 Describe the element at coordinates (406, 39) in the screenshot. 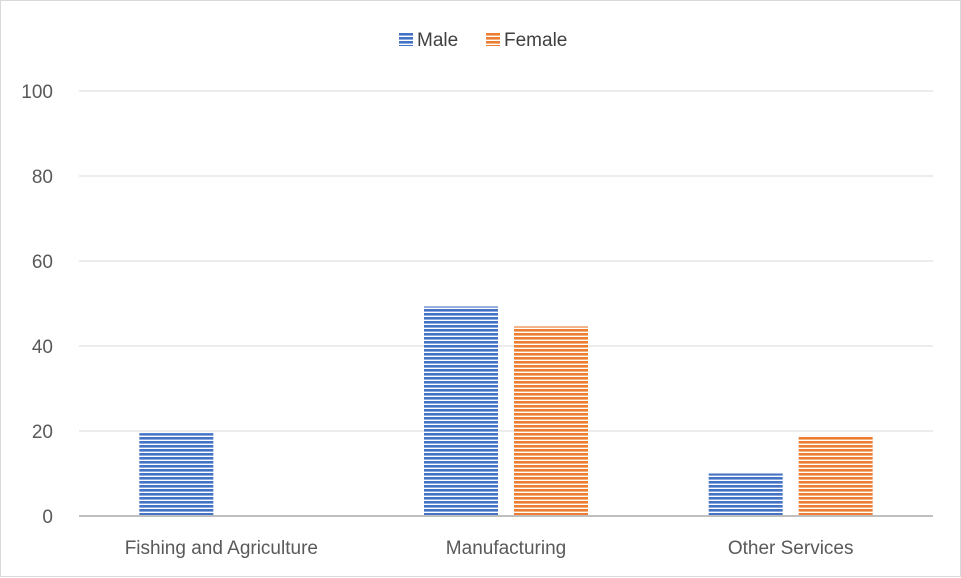

I see `legend-swatch-male` at that location.